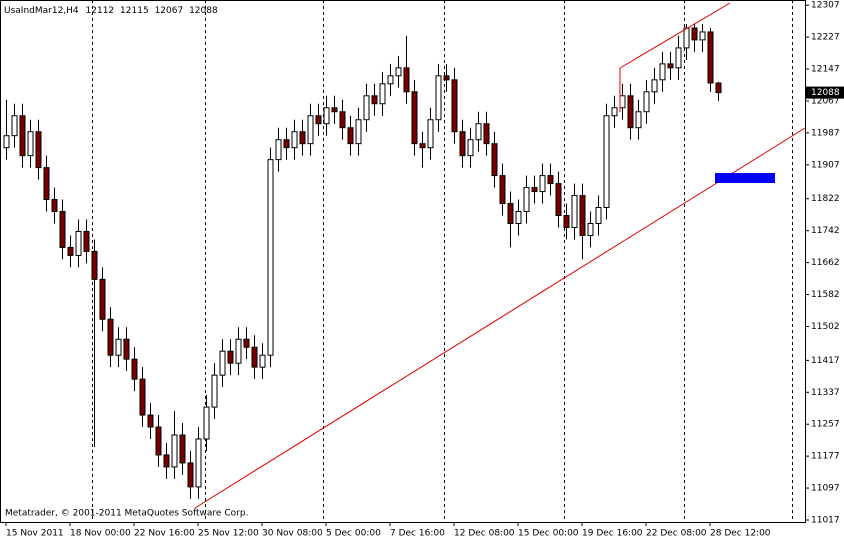  I want to click on y-tick-label: 11337, so click(825, 393).